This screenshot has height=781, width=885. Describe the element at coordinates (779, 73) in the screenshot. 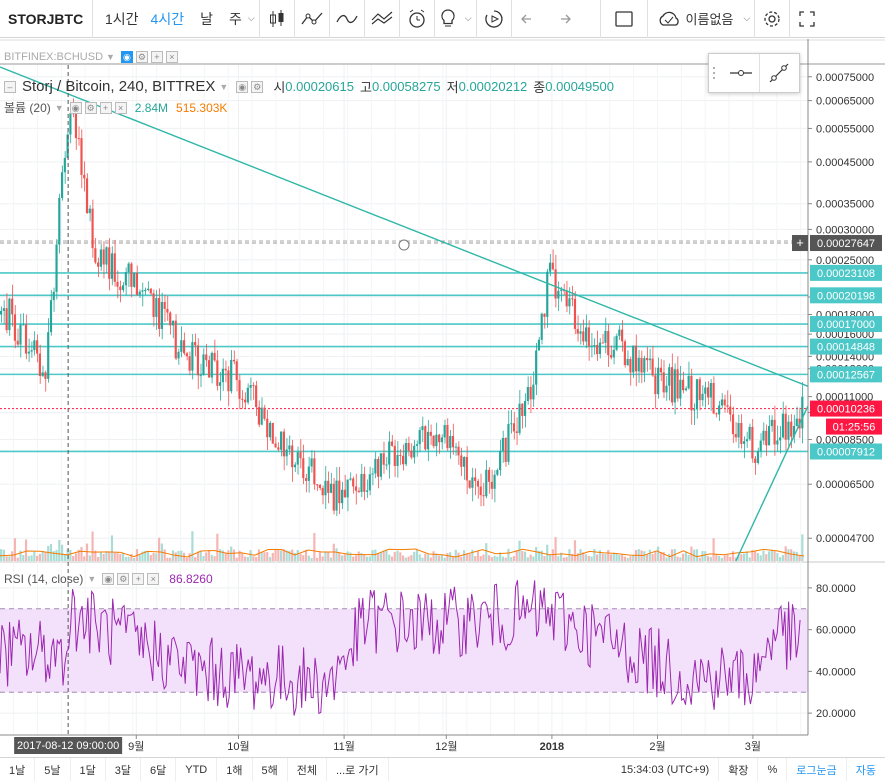

I see `trend-line-tool-icon` at that location.